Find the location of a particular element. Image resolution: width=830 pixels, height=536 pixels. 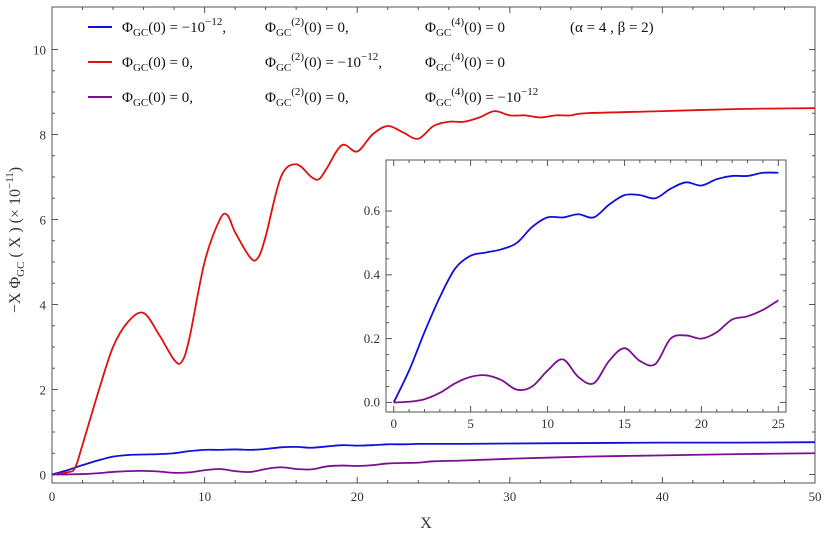

inset-xtick-label: 5 is located at coordinates (470, 423).